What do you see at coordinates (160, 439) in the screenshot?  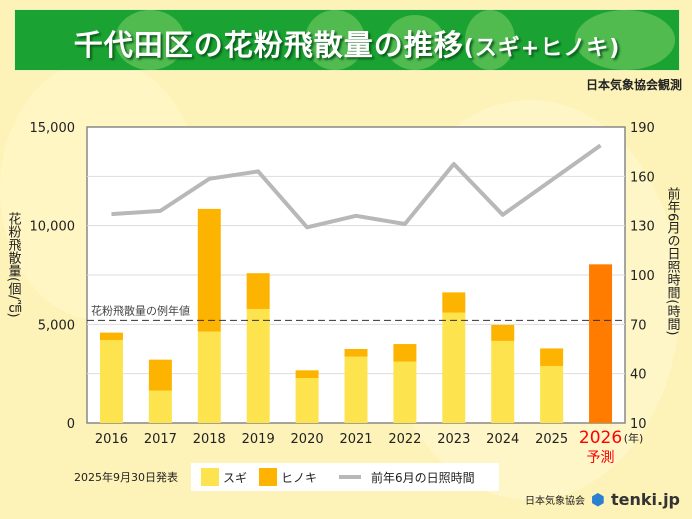 I see `x-tick-label: 2017` at bounding box center [160, 439].